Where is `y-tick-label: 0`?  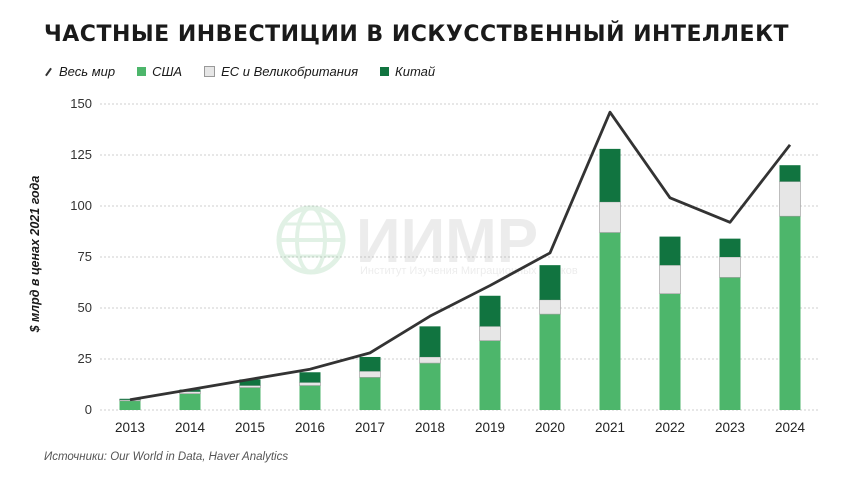
y-tick-label: 0 is located at coordinates (88, 409).